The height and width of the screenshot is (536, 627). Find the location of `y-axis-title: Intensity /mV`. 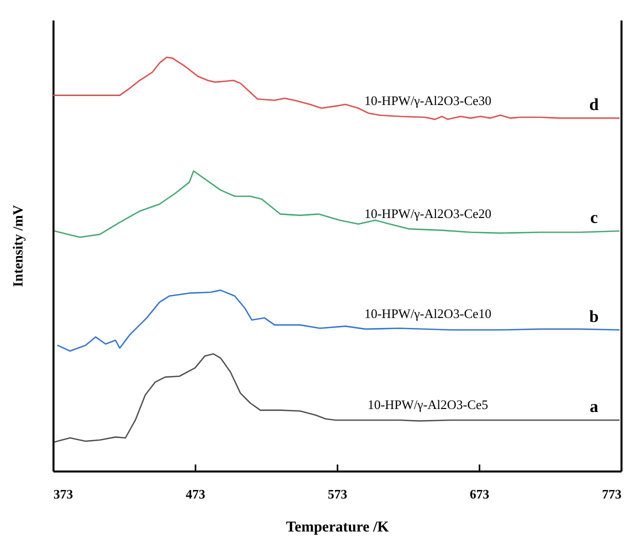

y-axis-title: Intensity /mV is located at coordinates (19, 246).